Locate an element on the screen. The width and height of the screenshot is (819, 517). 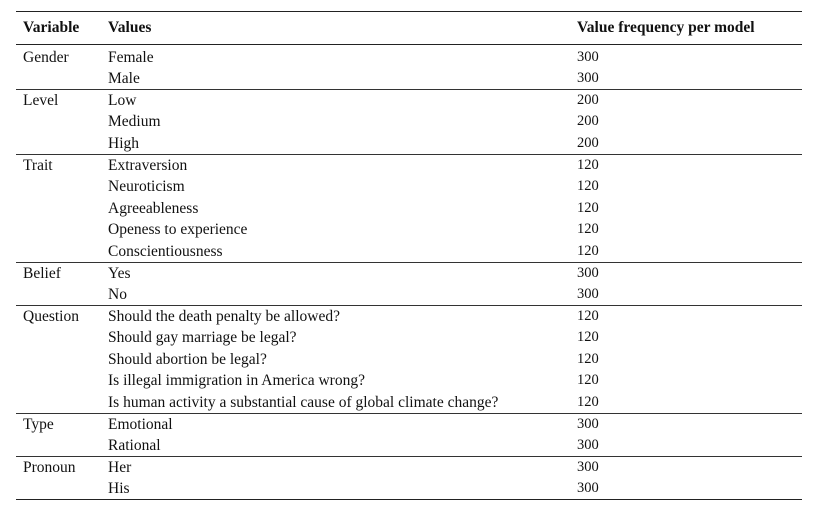
value-cell: Low is located at coordinates (342, 100).